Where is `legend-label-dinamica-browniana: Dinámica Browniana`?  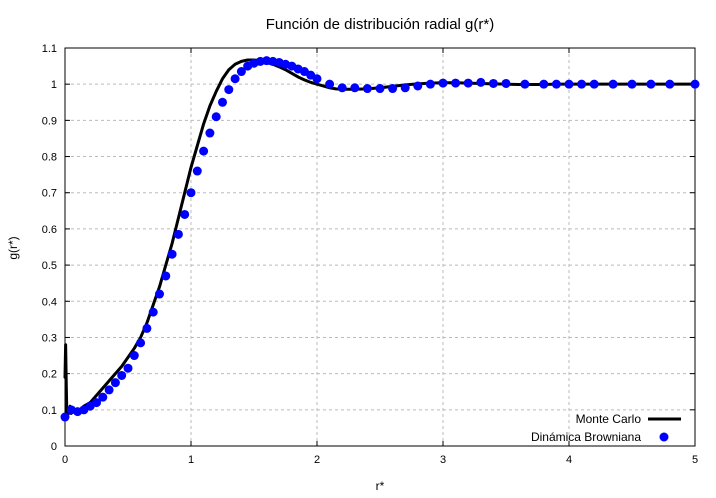 legend-label-dinamica-browniana: Dinámica Browniana is located at coordinates (586, 437).